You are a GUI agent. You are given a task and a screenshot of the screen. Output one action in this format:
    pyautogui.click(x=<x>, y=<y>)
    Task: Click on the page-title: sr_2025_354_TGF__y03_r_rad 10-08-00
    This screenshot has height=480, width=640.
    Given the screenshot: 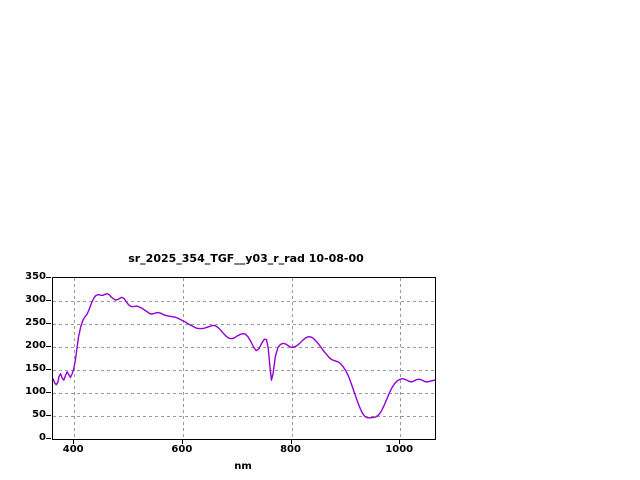 What is the action you would take?
    pyautogui.click(x=246, y=258)
    